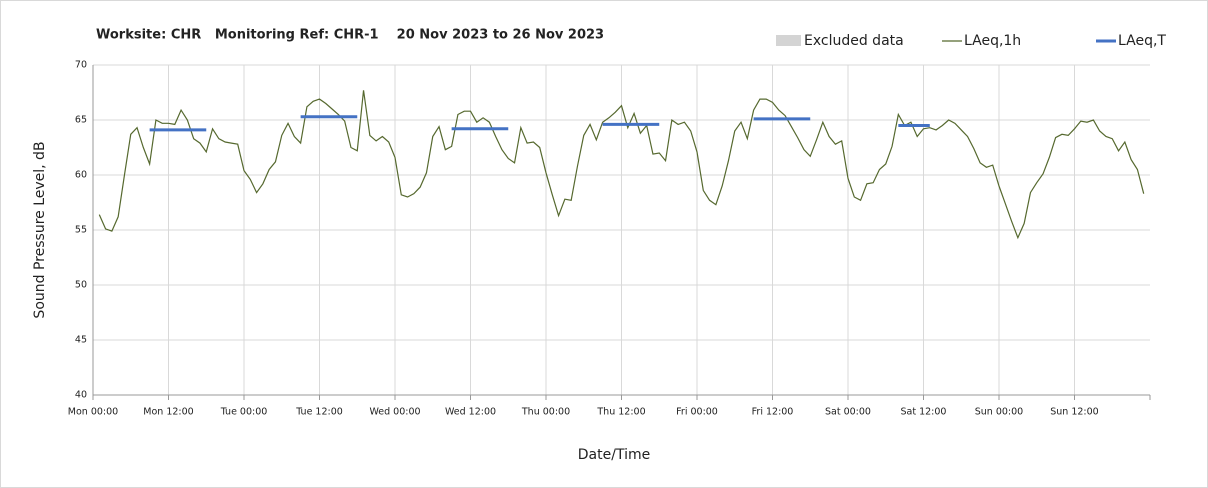 The height and width of the screenshot is (488, 1208). I want to click on x-tick-label: Thu 12:00, so click(620, 412).